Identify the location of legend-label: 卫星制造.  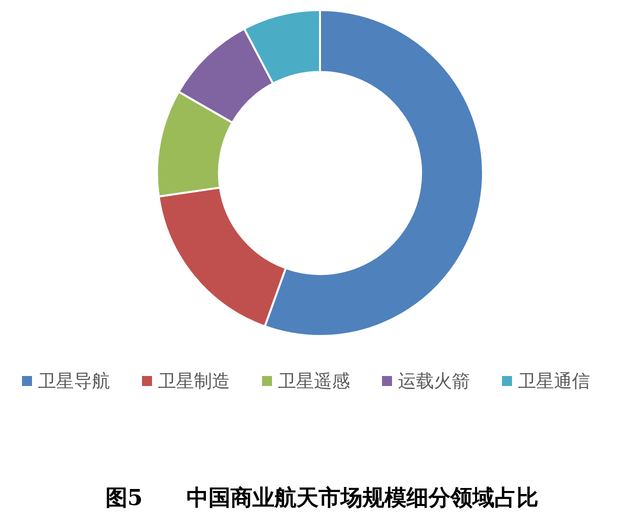
(194, 381).